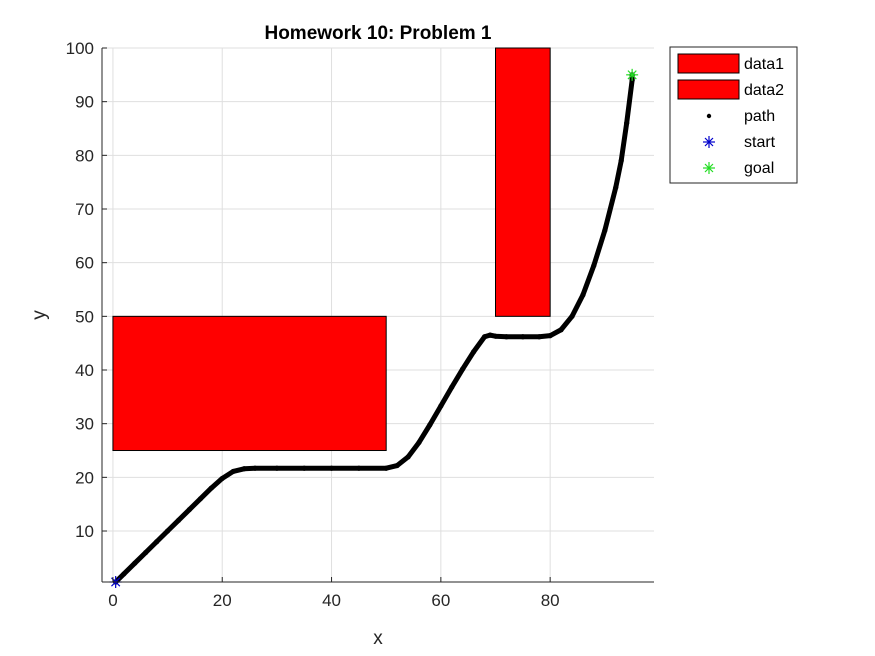 Image resolution: width=875 pixels, height=656 pixels. Describe the element at coordinates (708, 63) in the screenshot. I see `legend-swatch-data1` at that location.